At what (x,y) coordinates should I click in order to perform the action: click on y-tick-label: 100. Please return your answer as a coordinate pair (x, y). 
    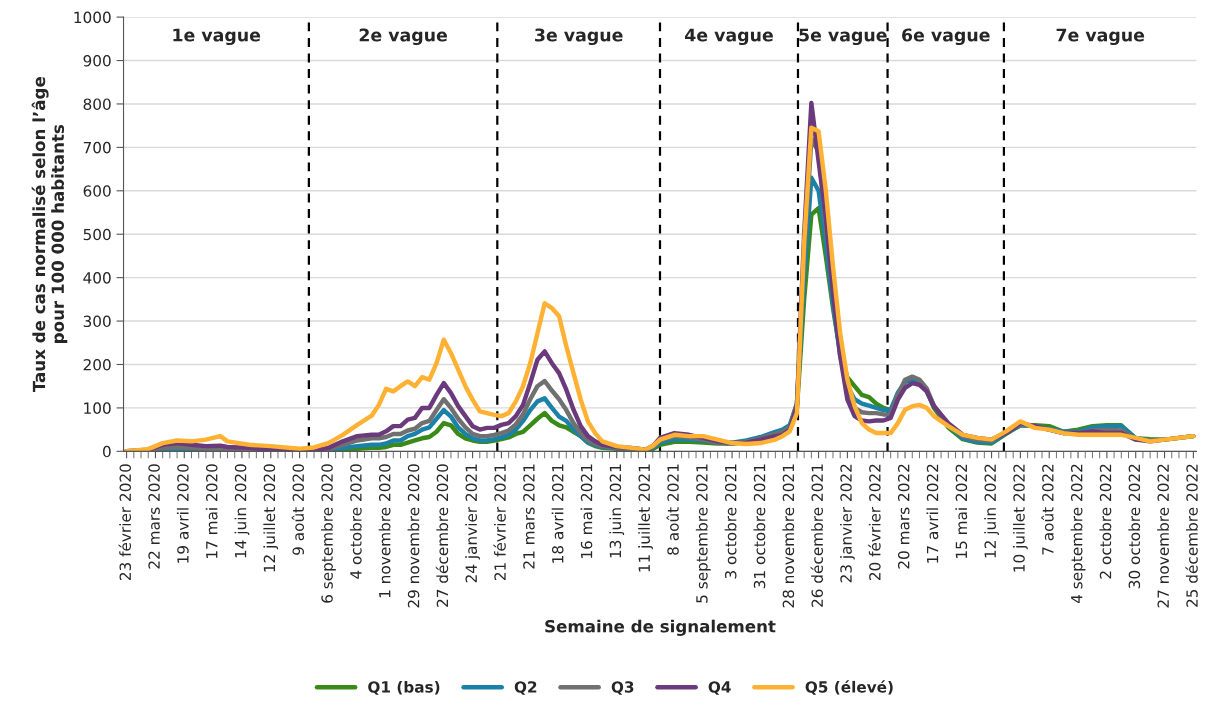
    Looking at the image, I should click on (97, 408).